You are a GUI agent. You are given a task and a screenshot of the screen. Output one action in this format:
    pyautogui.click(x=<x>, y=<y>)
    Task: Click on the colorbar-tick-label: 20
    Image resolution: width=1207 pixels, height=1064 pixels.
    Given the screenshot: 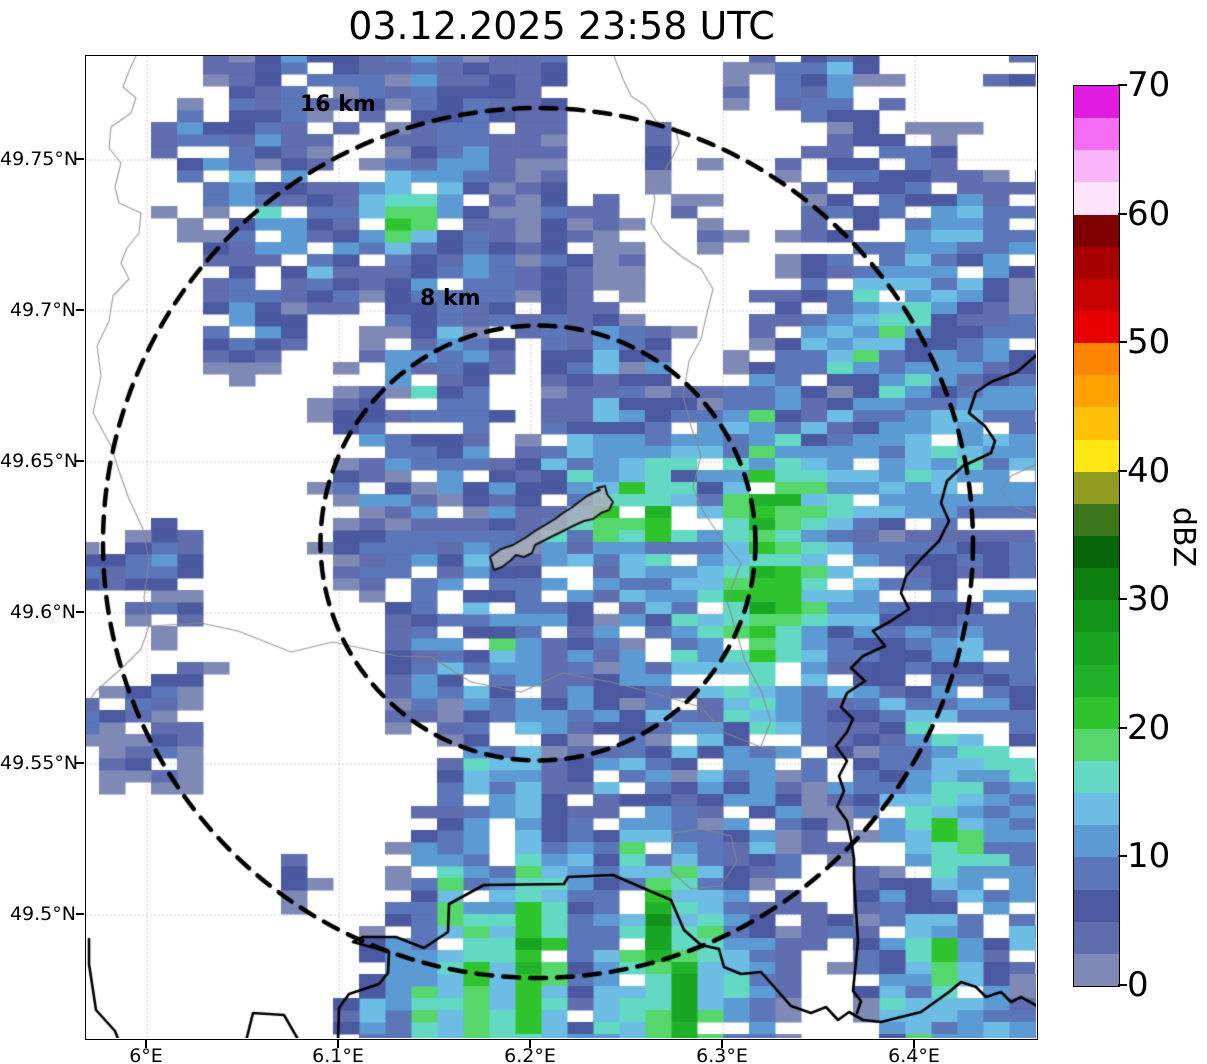 What is the action you would take?
    pyautogui.click(x=1149, y=727)
    